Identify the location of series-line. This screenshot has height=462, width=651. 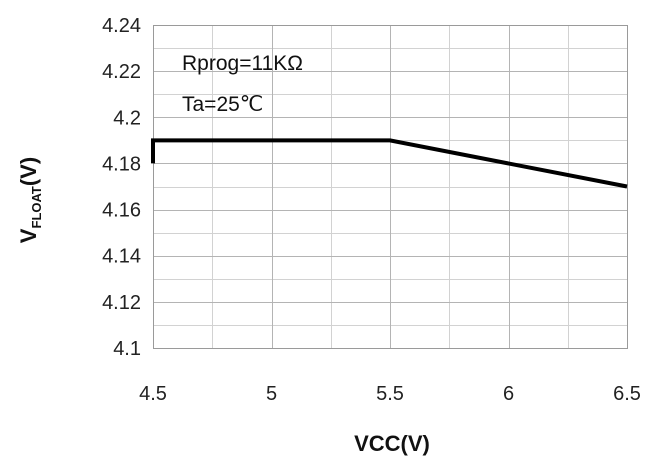
(389, 163).